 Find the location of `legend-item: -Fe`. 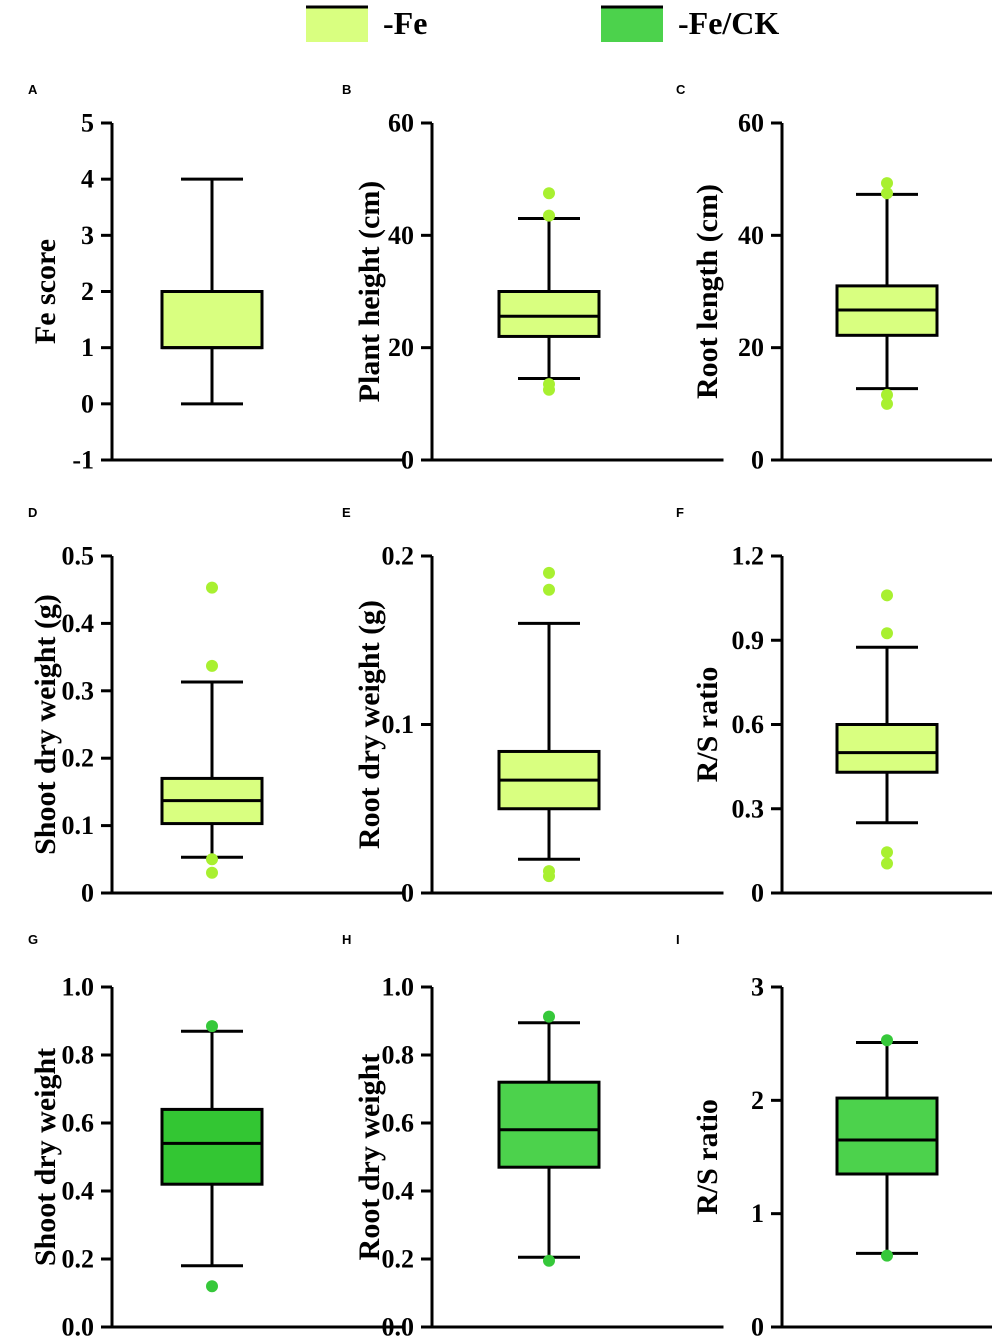

legend-item: -Fe is located at coordinates (366, 23).